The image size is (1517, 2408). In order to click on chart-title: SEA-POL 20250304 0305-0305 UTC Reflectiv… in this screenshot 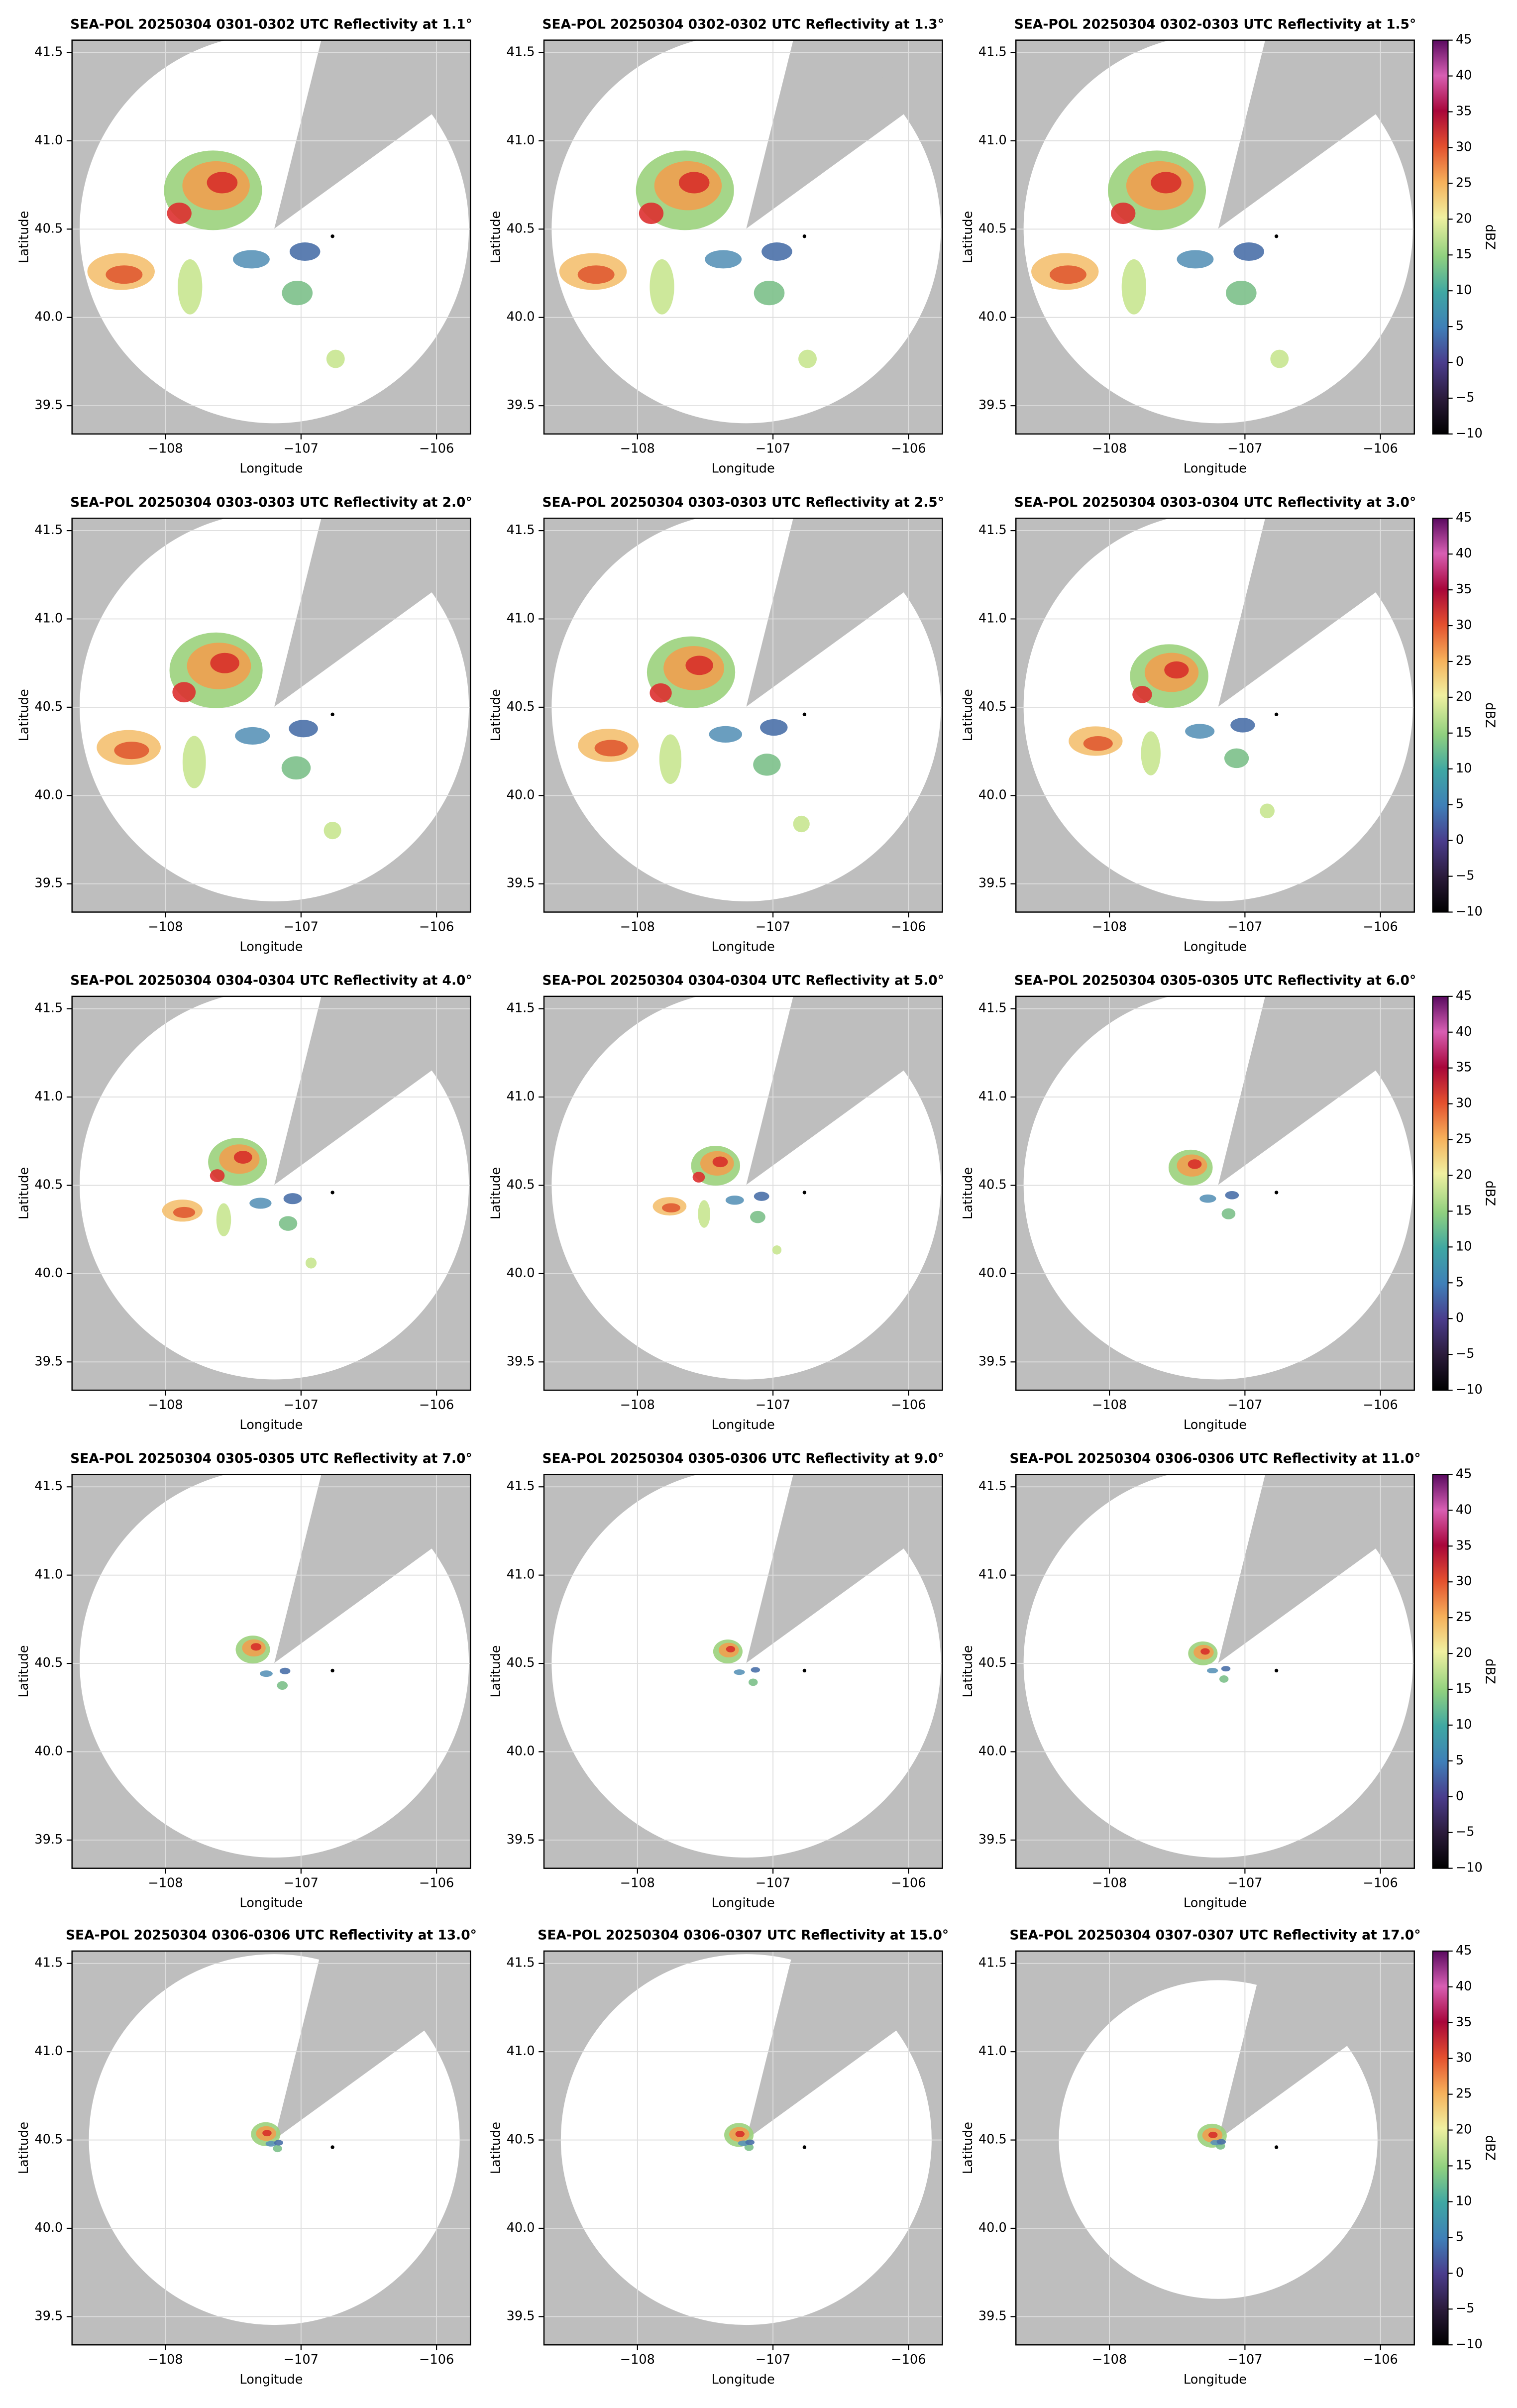, I will do `click(271, 1458)`.